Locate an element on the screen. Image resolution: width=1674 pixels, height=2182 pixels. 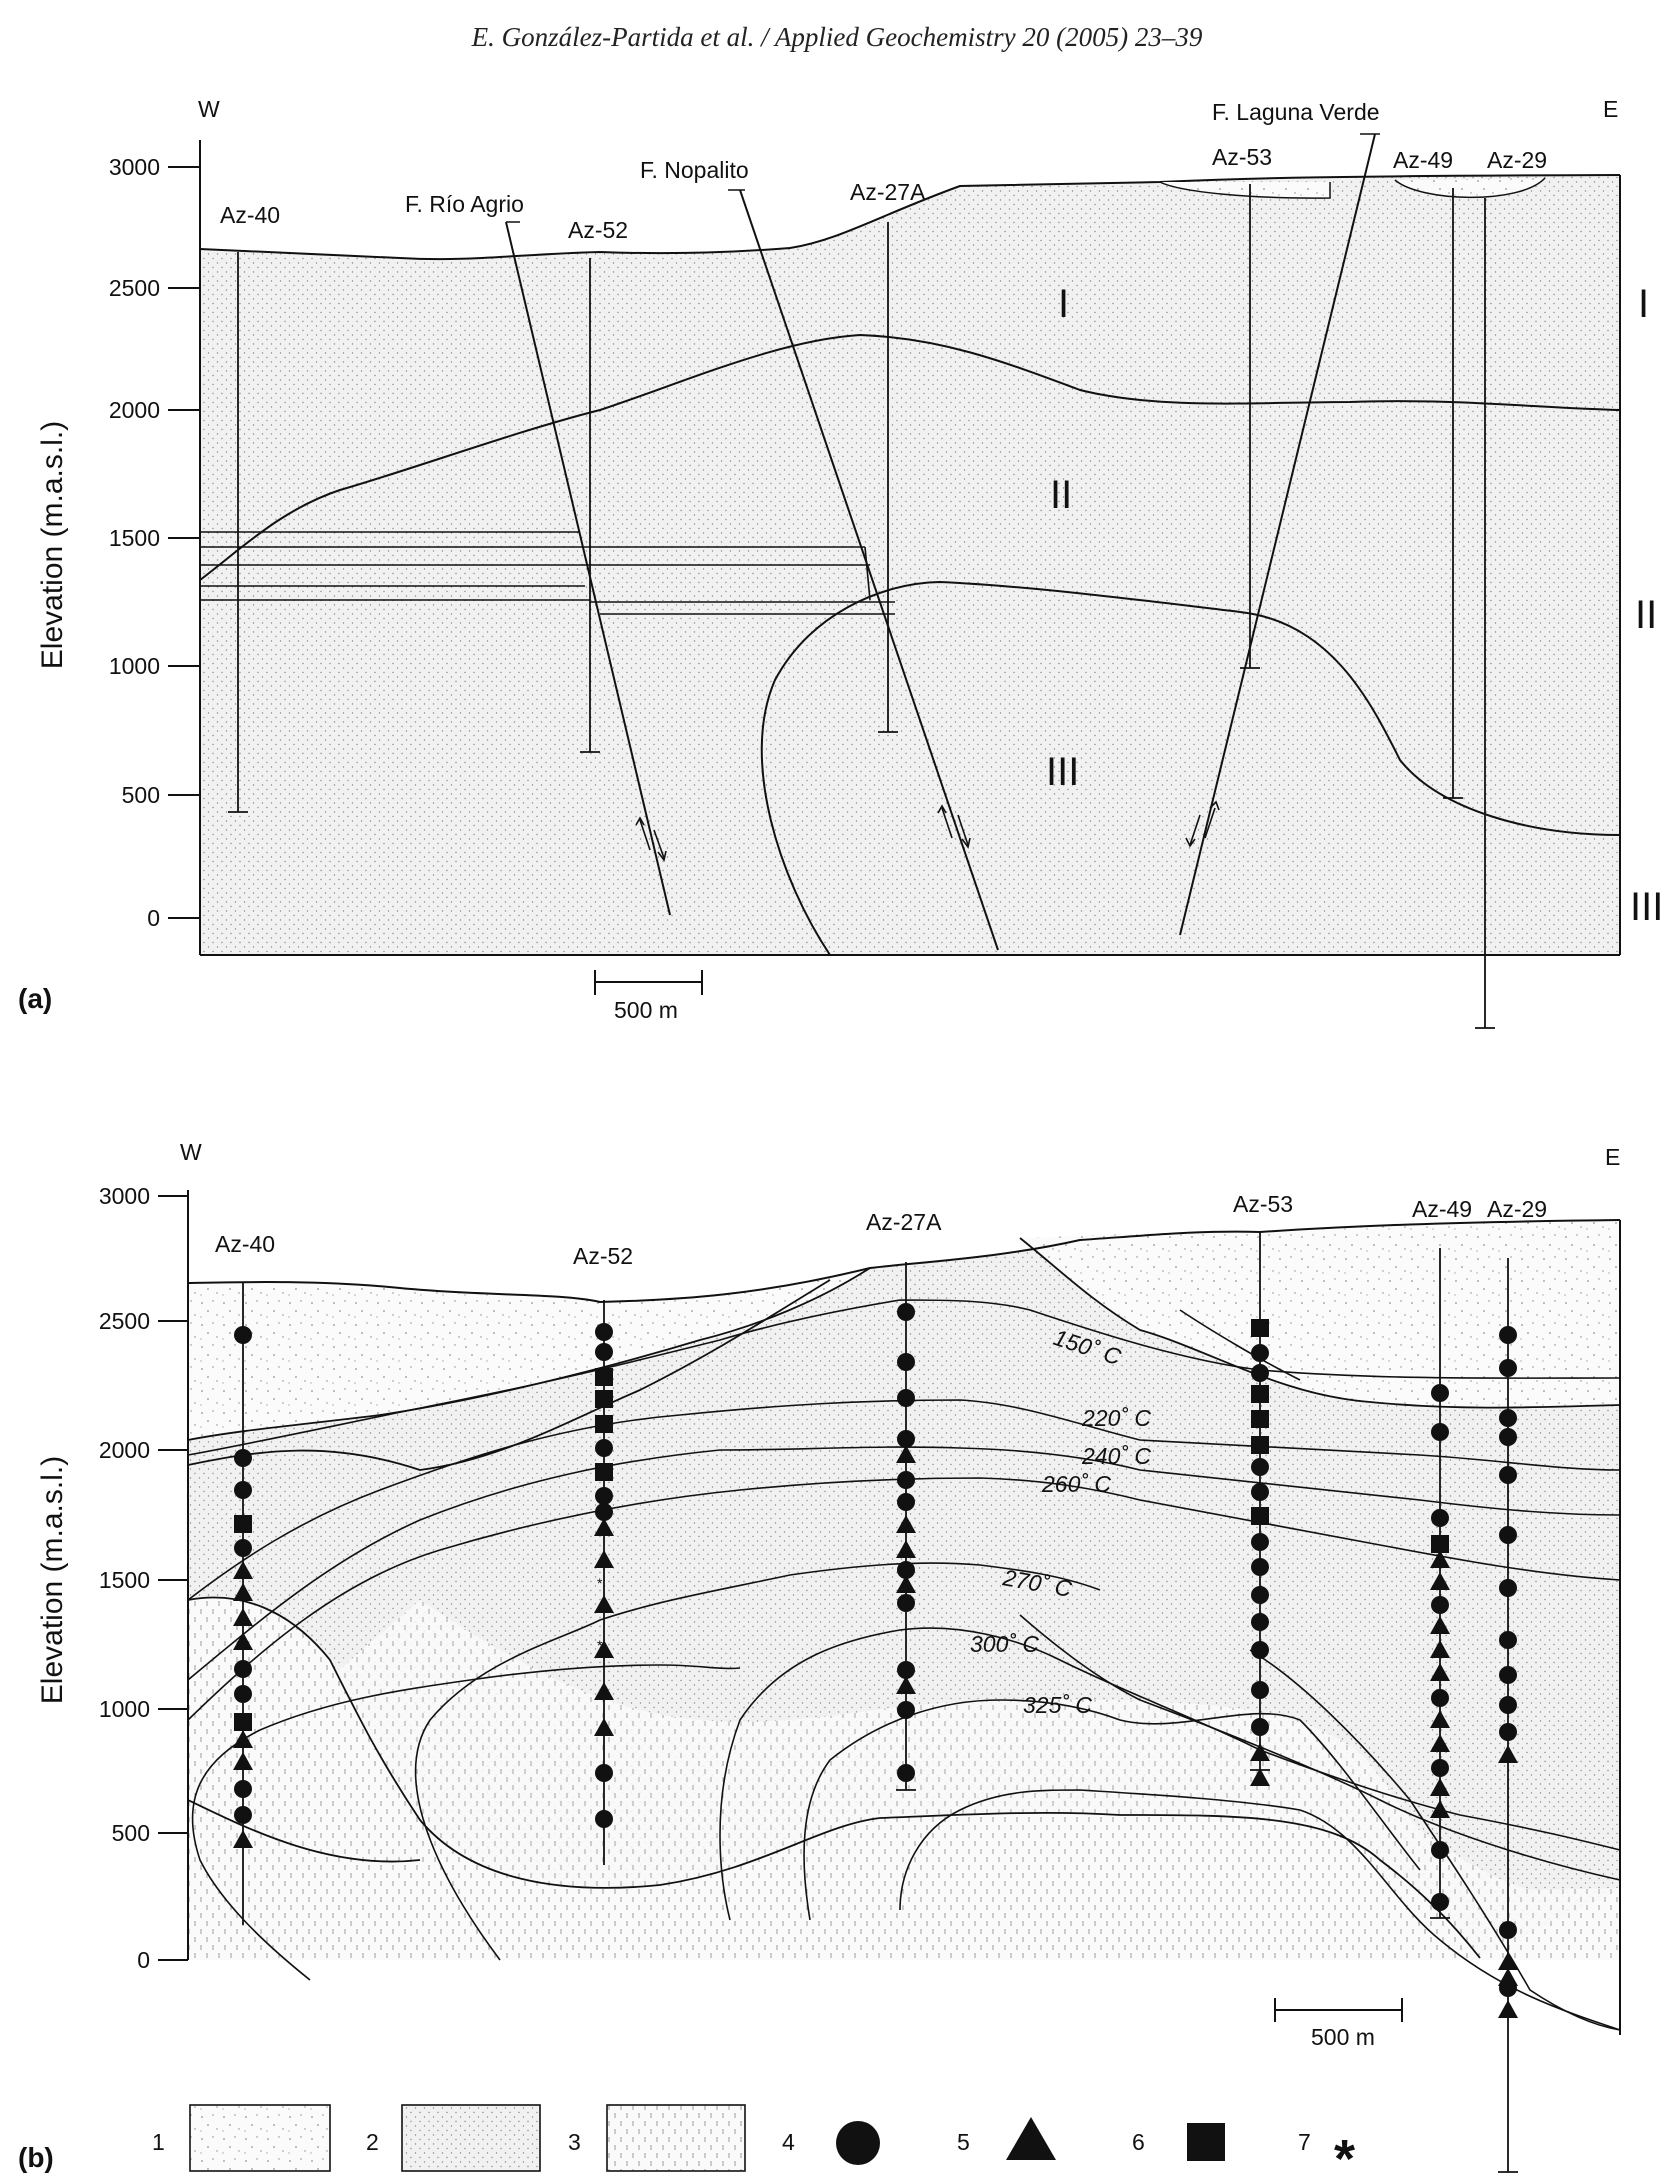
b-well-label-az53: Az-53 is located at coordinates (1263, 1204).